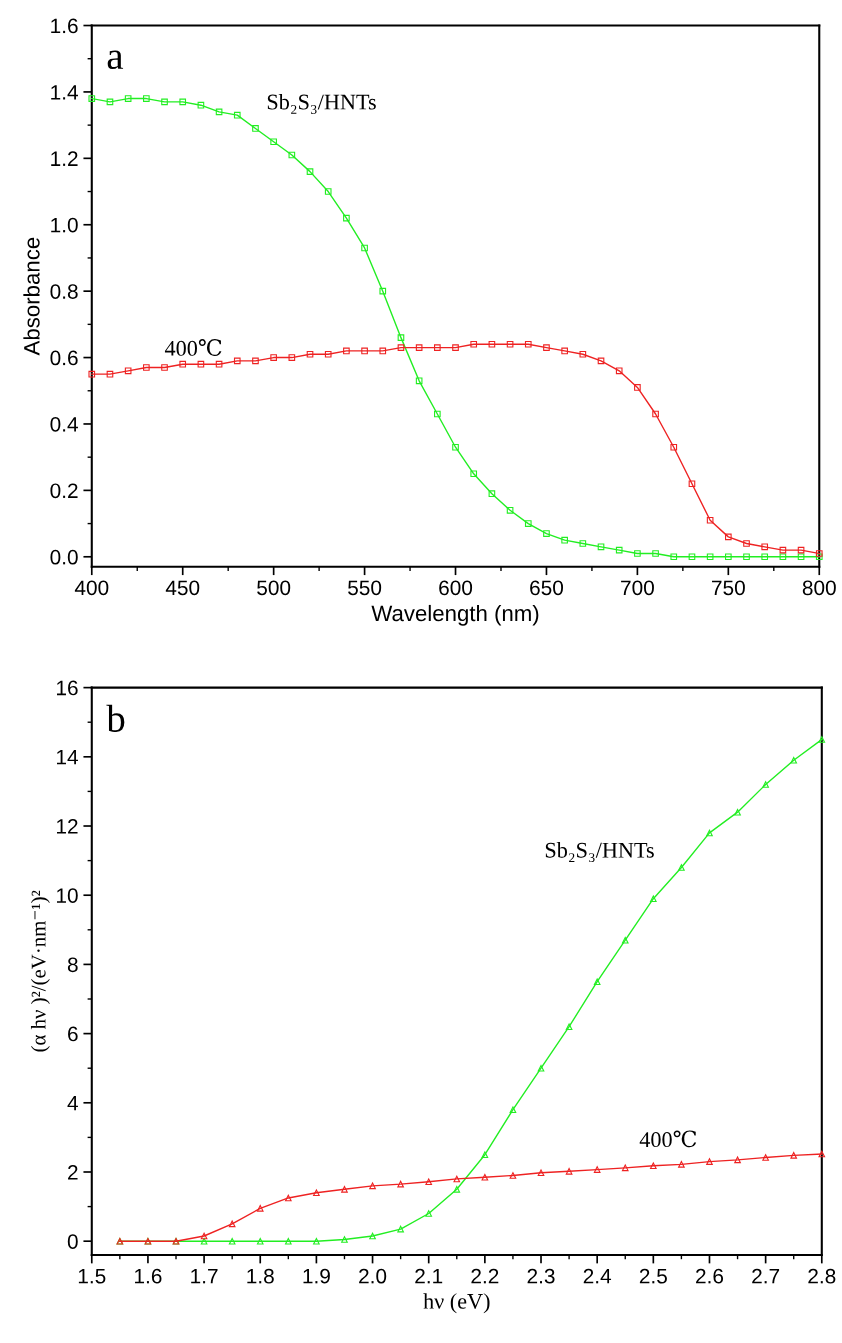 Image resolution: width=842 pixels, height=1343 pixels. I want to click on y-tick-label: 1.2, so click(64, 158).